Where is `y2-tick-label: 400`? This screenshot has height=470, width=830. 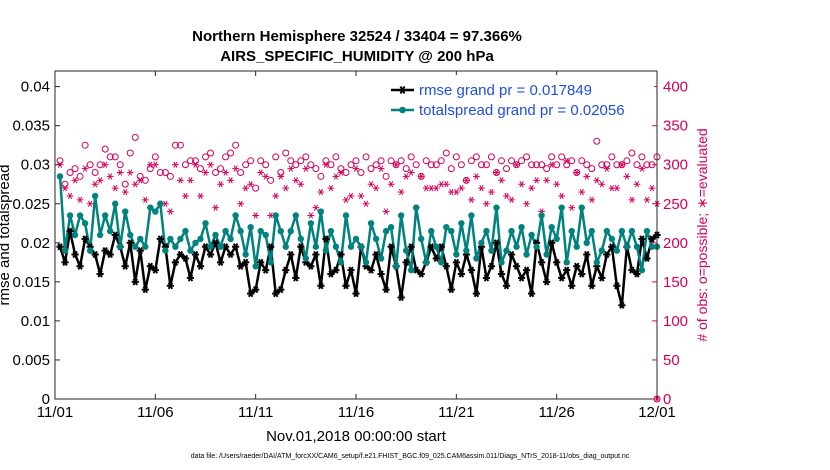
y2-tick-label: 400 is located at coordinates (675, 87).